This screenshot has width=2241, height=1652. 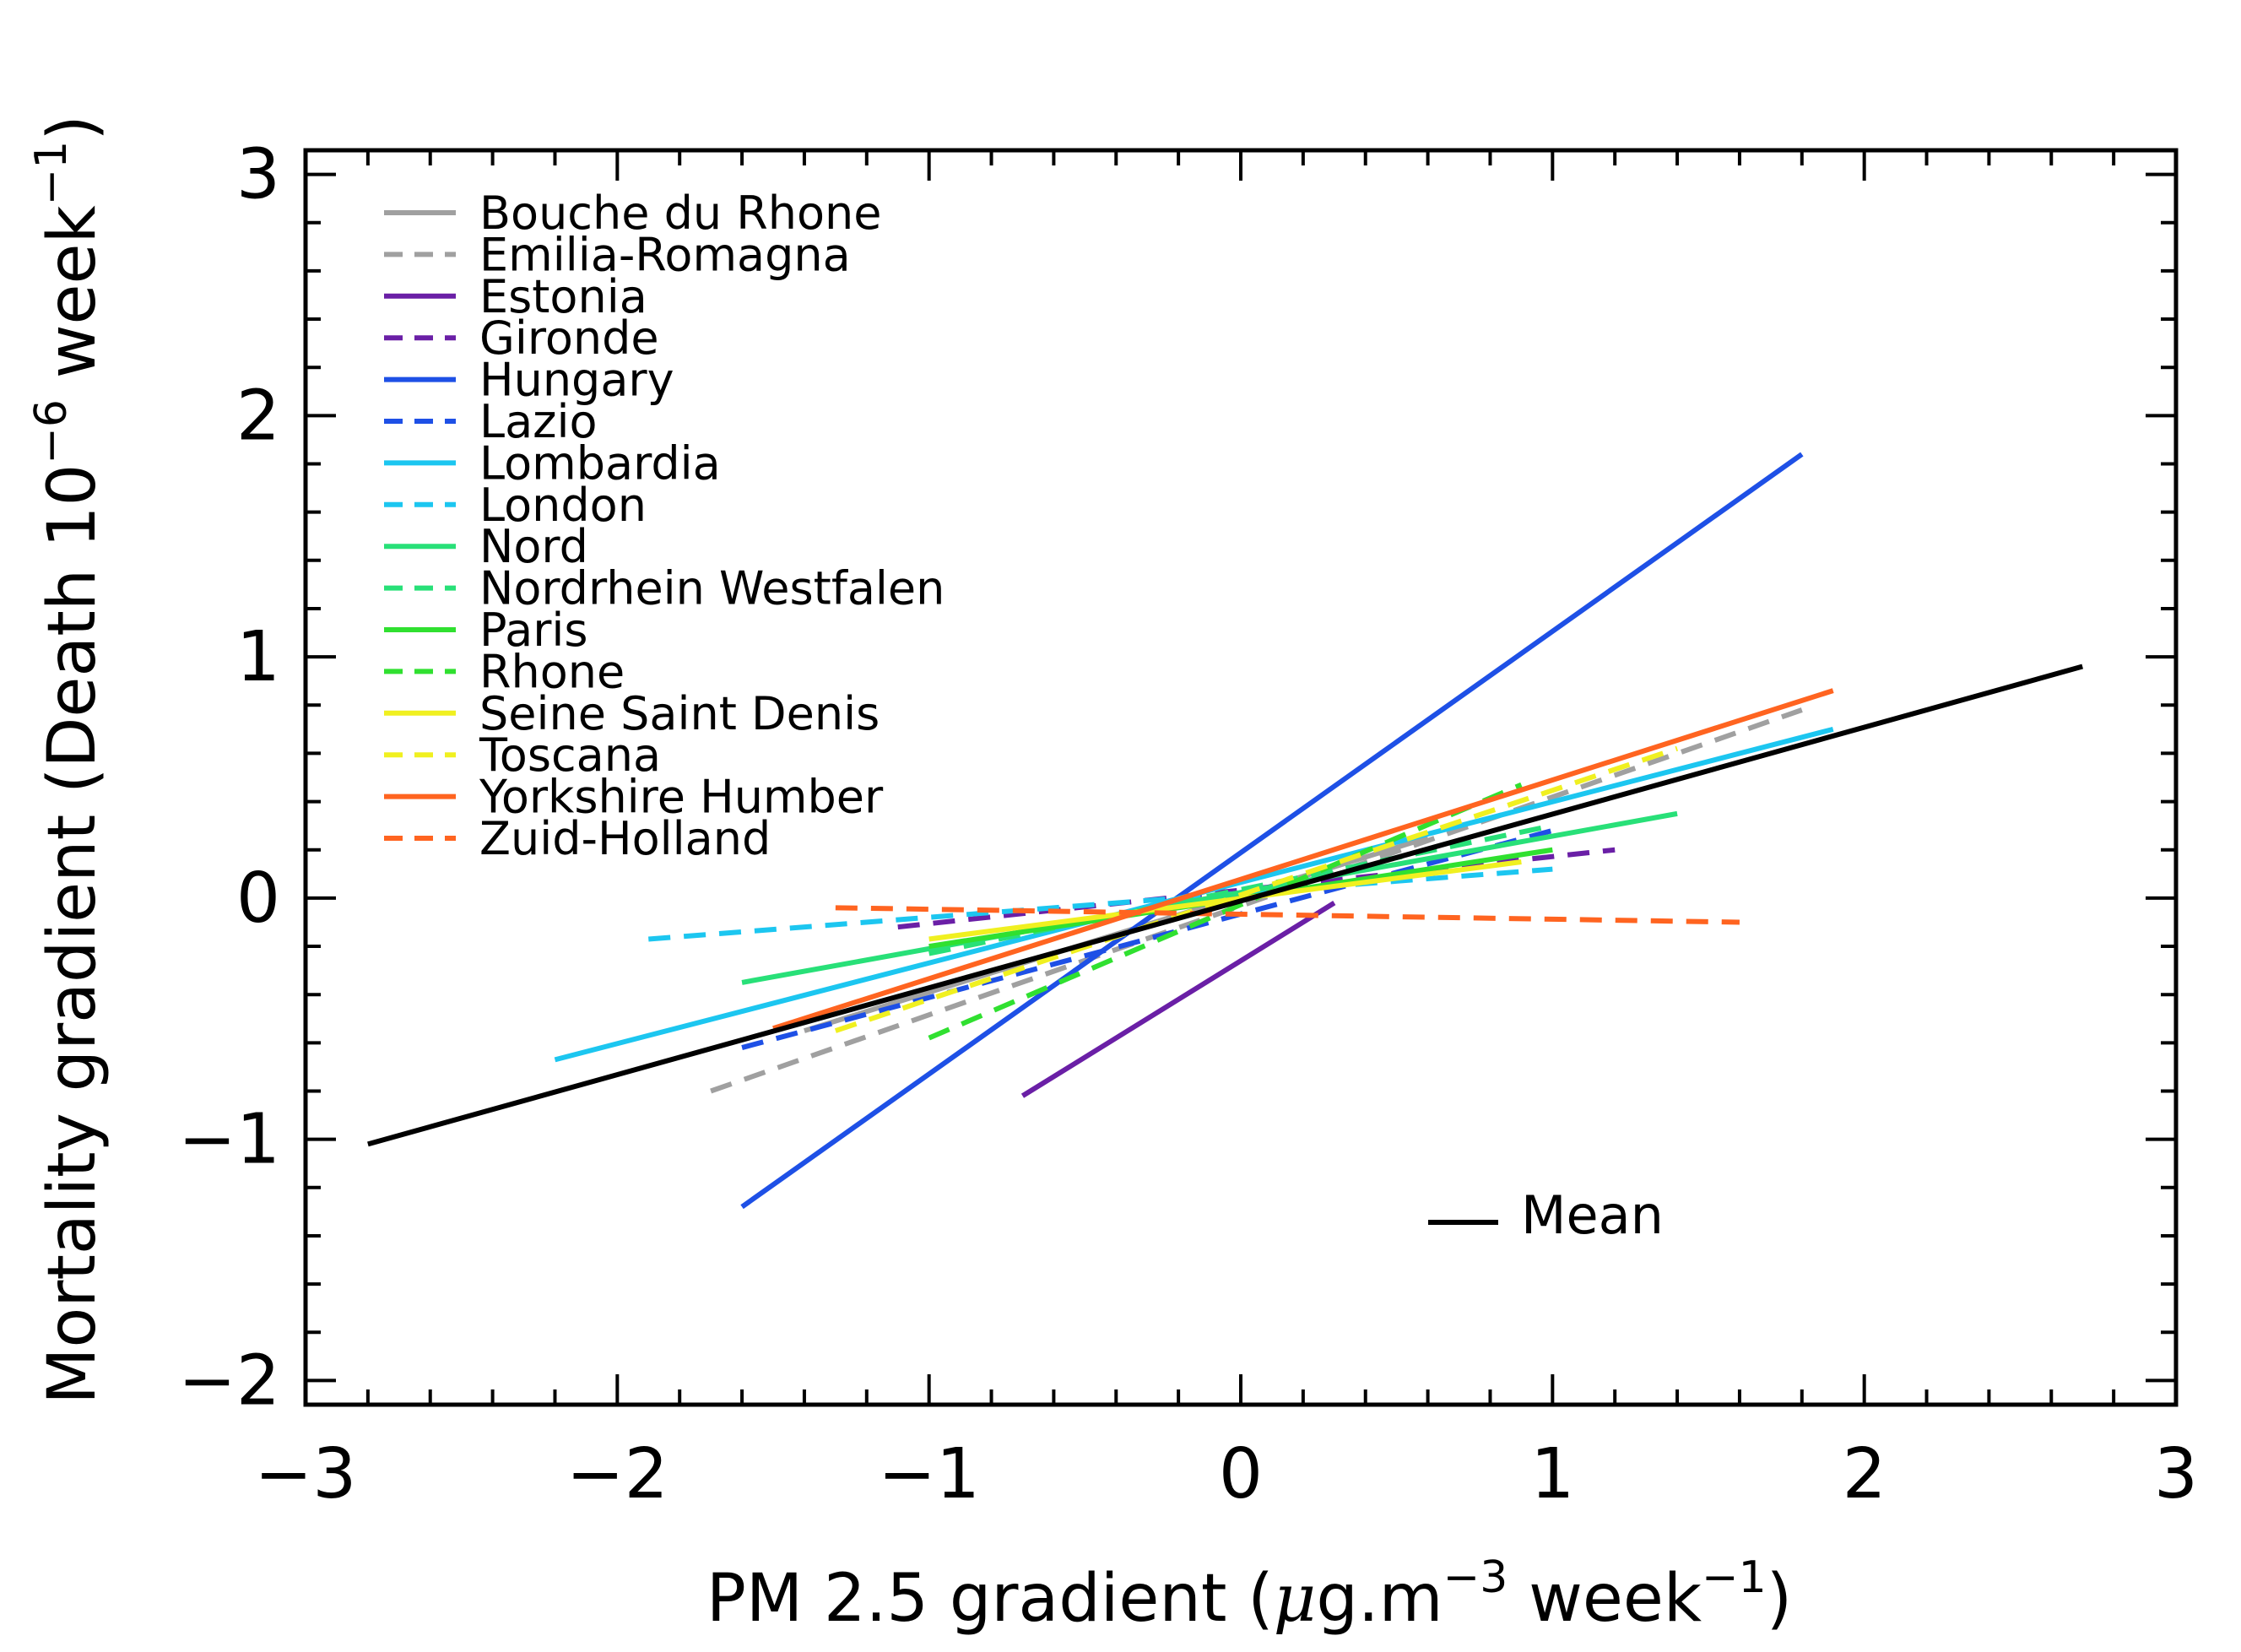 I want to click on series-line-yorkshire-humber, so click(x=1303, y=860).